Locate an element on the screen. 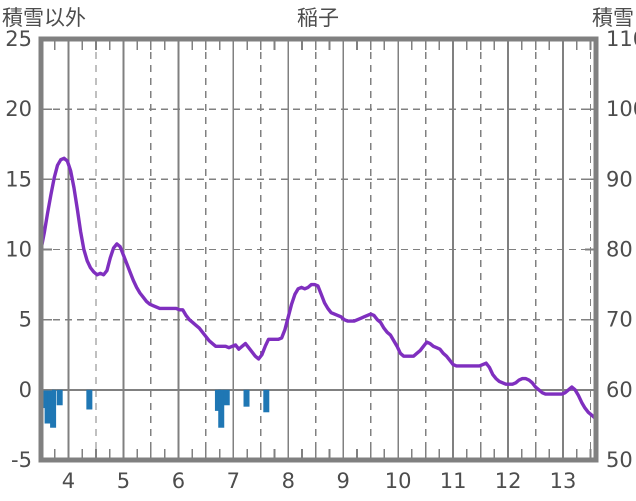 This screenshot has width=636, height=501. x-axis-tick-label: 4 is located at coordinates (68, 481).